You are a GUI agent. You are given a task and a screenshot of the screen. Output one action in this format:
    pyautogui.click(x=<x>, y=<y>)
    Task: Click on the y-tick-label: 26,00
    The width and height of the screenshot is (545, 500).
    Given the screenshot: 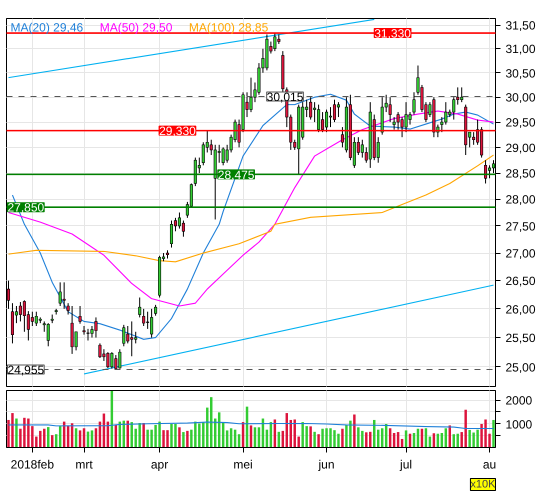 What is the action you would take?
    pyautogui.click(x=521, y=309)
    